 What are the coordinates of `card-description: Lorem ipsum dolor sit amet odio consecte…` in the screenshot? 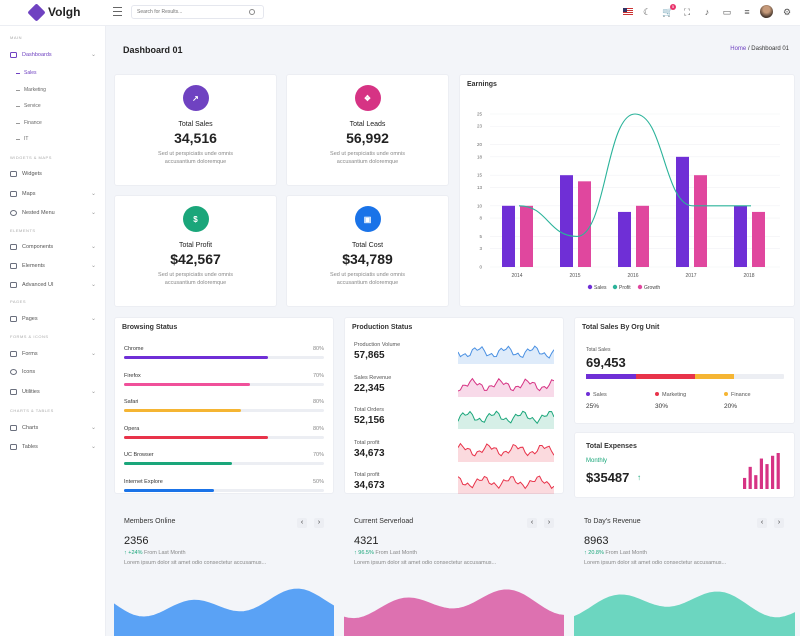 It's located at (655, 563).